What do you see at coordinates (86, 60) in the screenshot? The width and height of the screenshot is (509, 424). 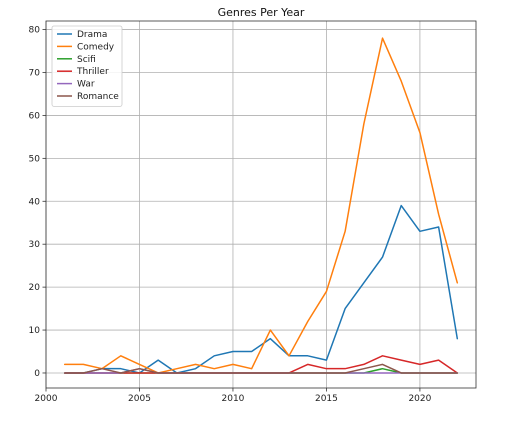 I see `legend-label-scifi: Scifi` at bounding box center [86, 60].